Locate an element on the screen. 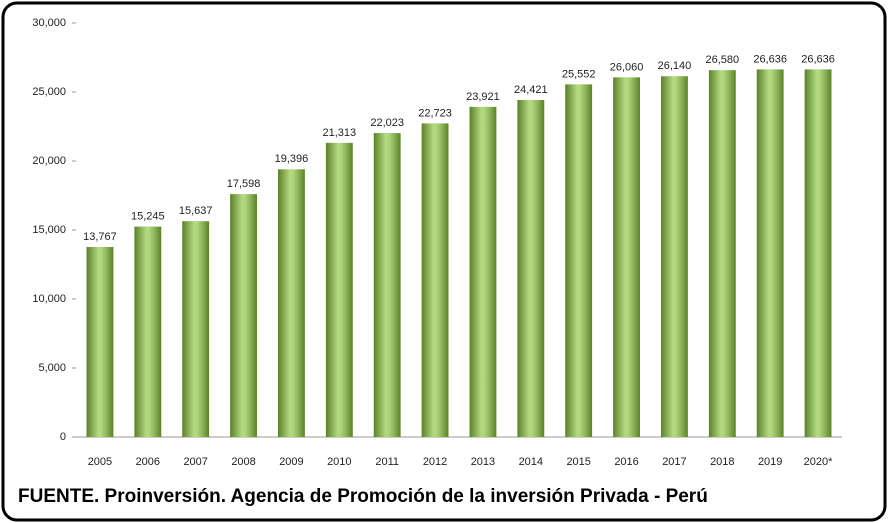 The width and height of the screenshot is (888, 523). y-tick-label: 30,000 is located at coordinates (49, 23).